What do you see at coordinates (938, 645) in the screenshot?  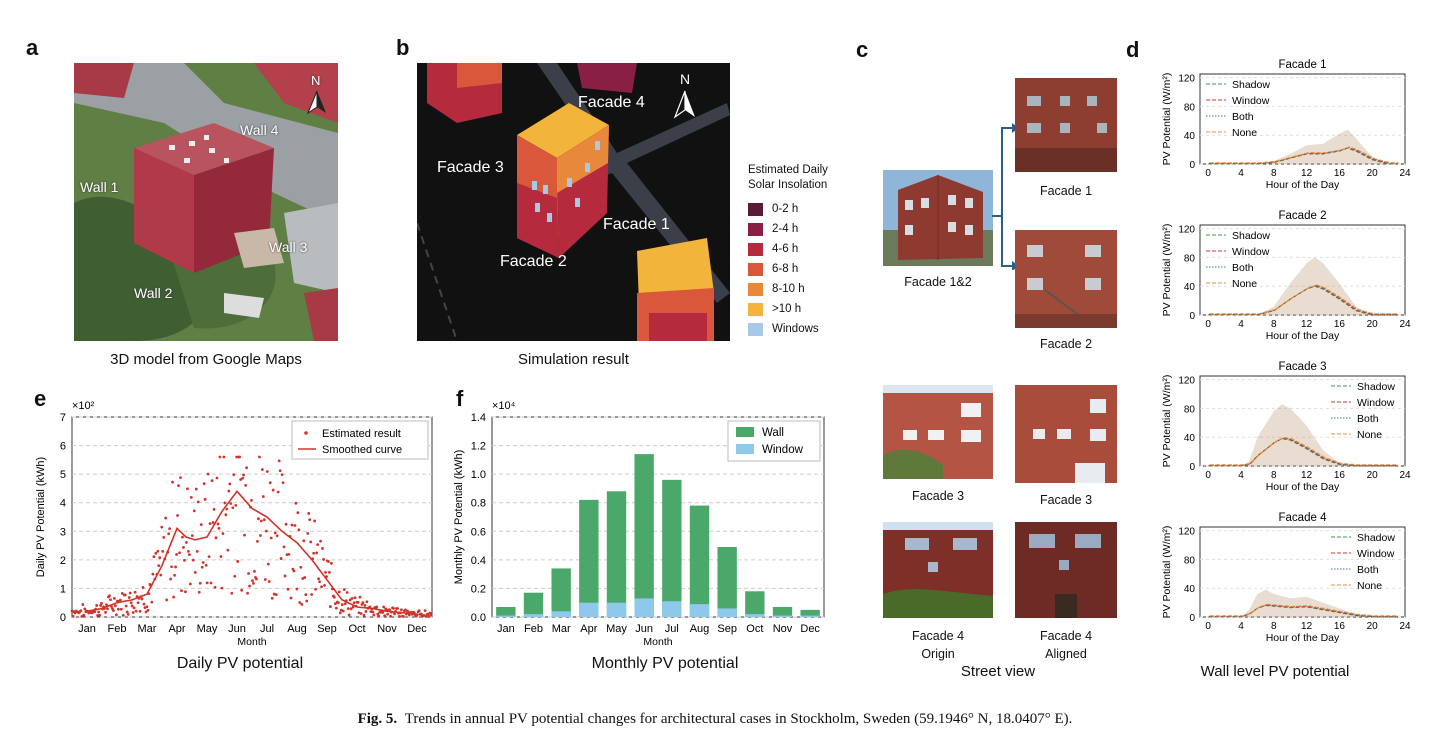 I see `caption-facade-4-origin: Facade 4 Origin` at bounding box center [938, 645].